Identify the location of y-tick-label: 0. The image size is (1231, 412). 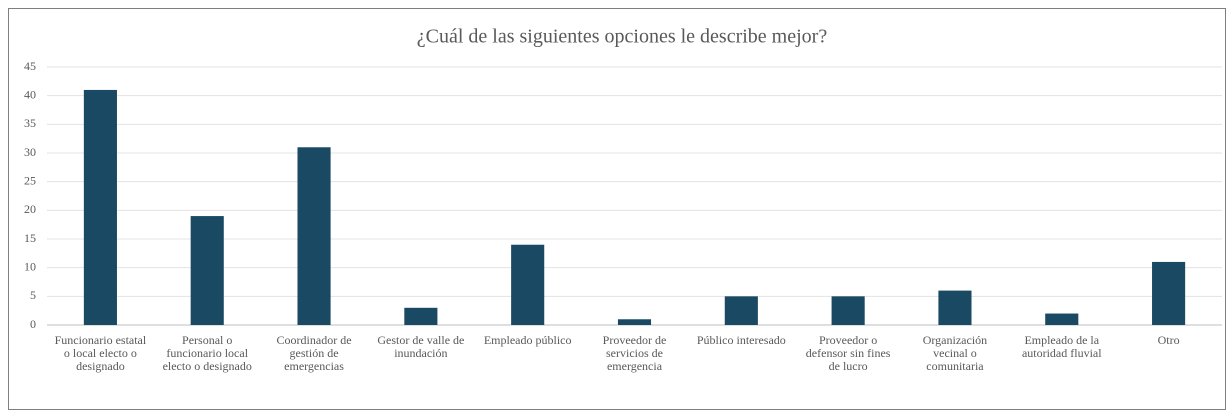
(33, 324).